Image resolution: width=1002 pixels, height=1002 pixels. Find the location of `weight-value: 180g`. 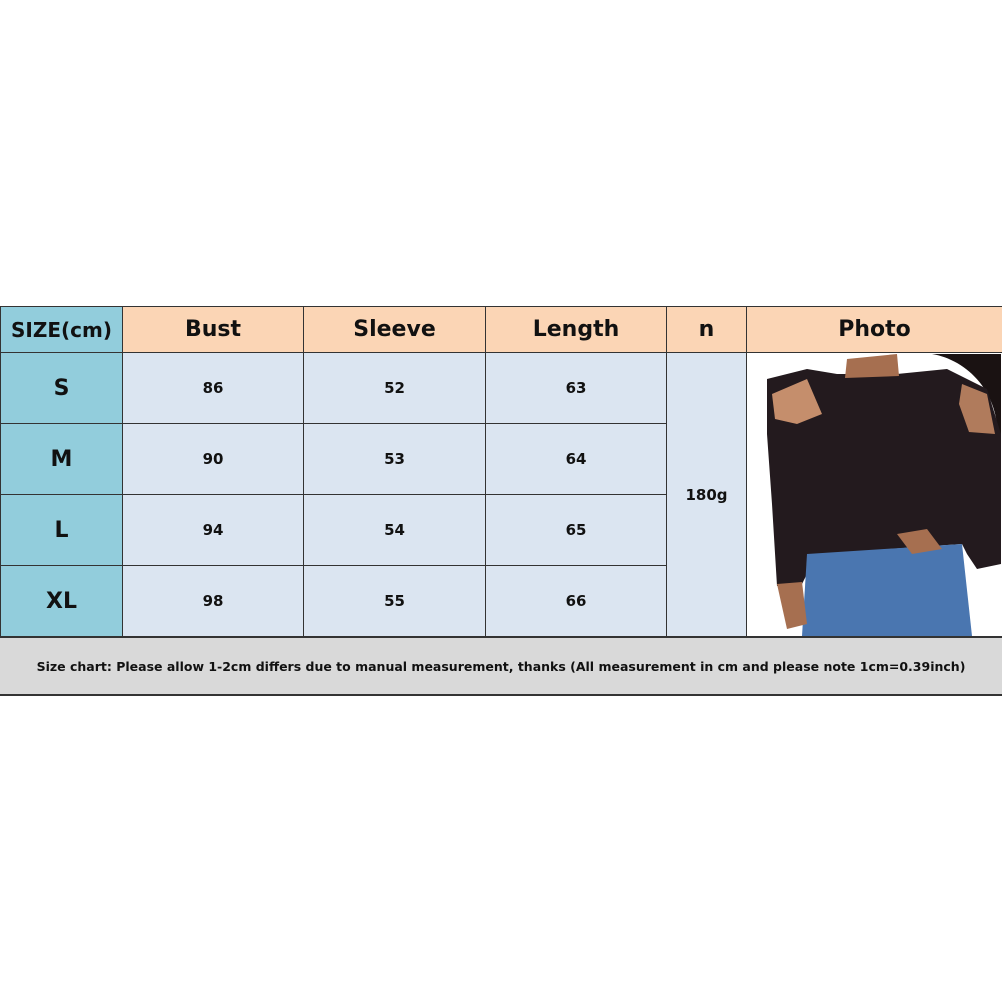

weight-value: 180g is located at coordinates (706, 494).